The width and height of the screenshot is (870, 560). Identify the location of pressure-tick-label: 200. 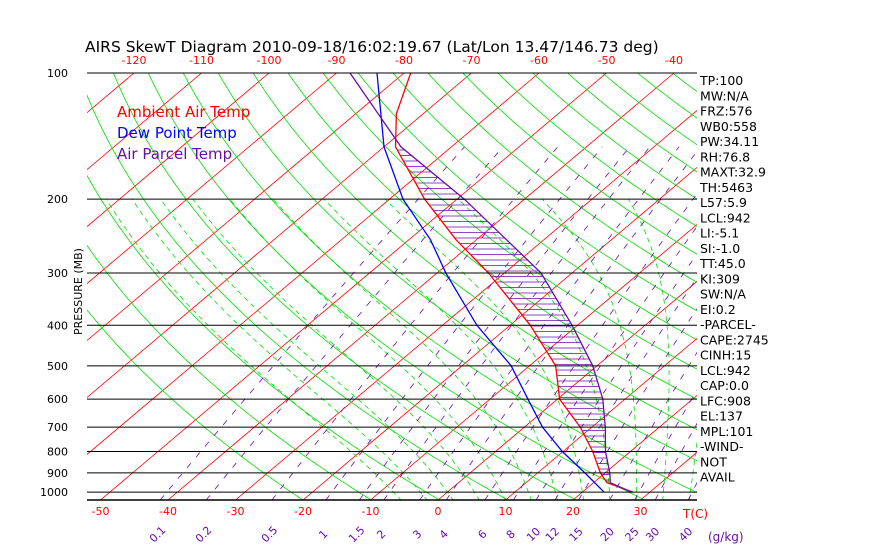
(57, 199).